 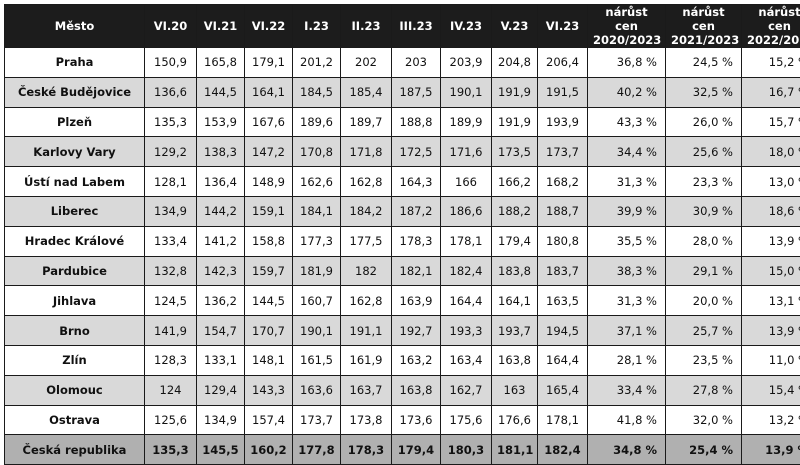 I want to click on value-cell: 173,5, so click(x=515, y=152).